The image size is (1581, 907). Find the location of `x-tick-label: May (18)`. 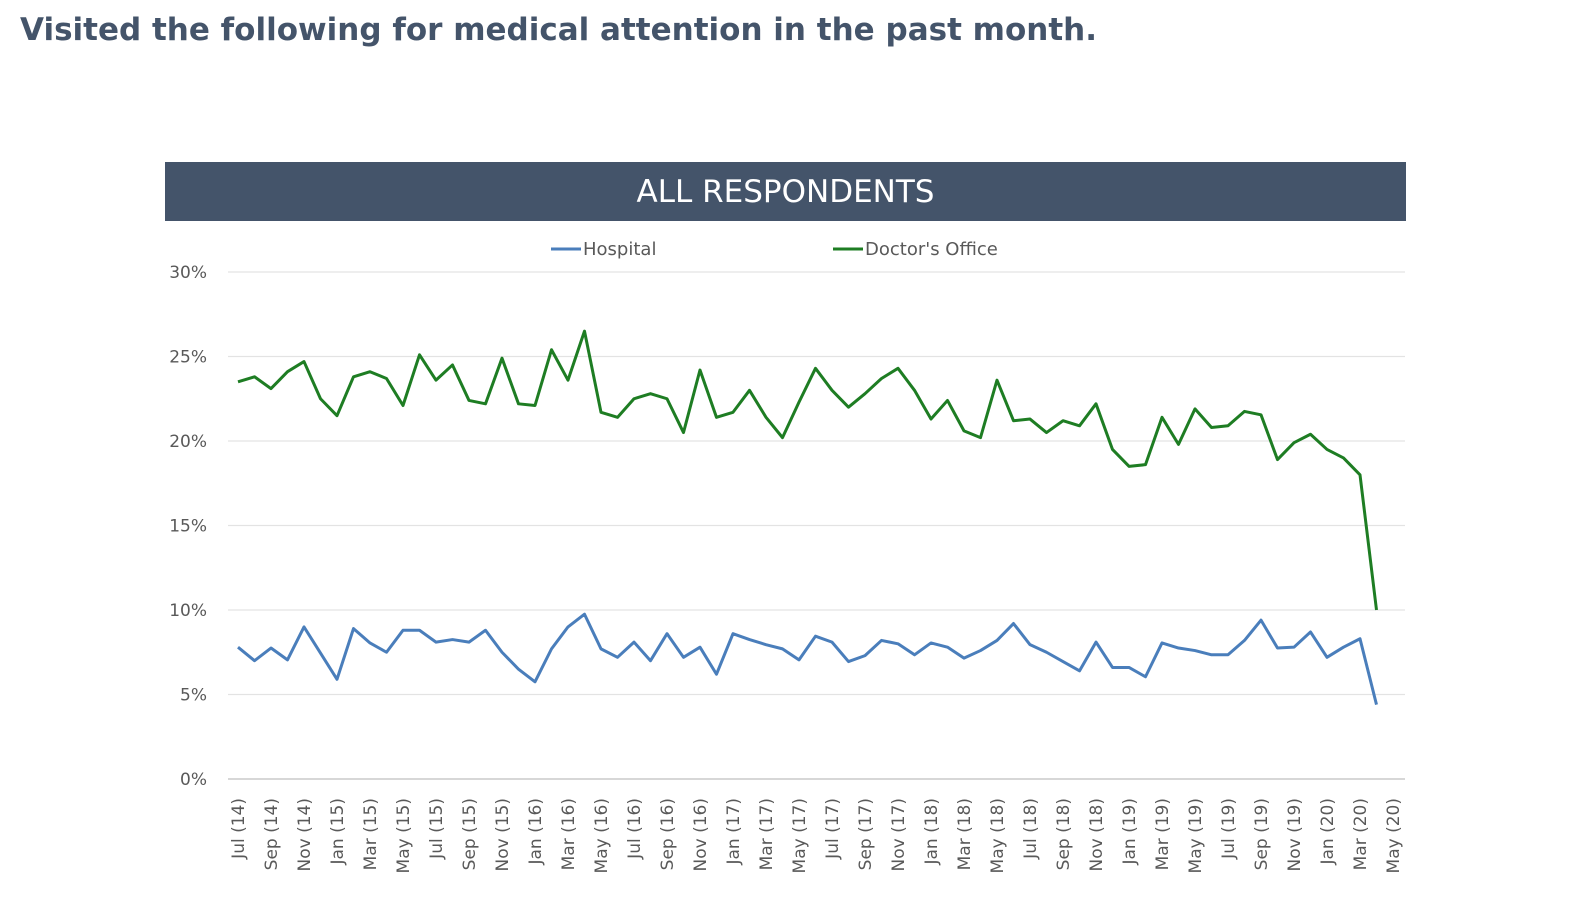

x-tick-label: May (18) is located at coordinates (998, 835).